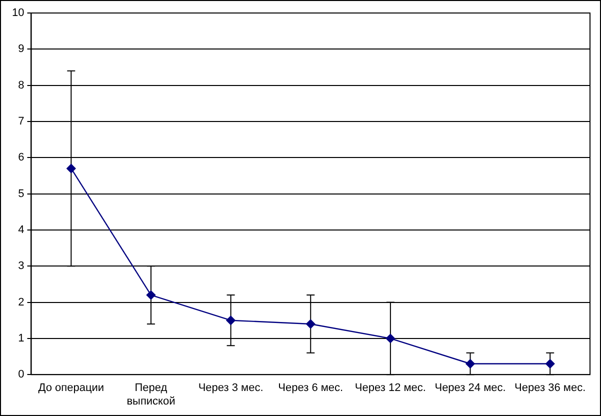 The image size is (601, 416). I want to click on y-tick-label: 5, so click(21, 194).